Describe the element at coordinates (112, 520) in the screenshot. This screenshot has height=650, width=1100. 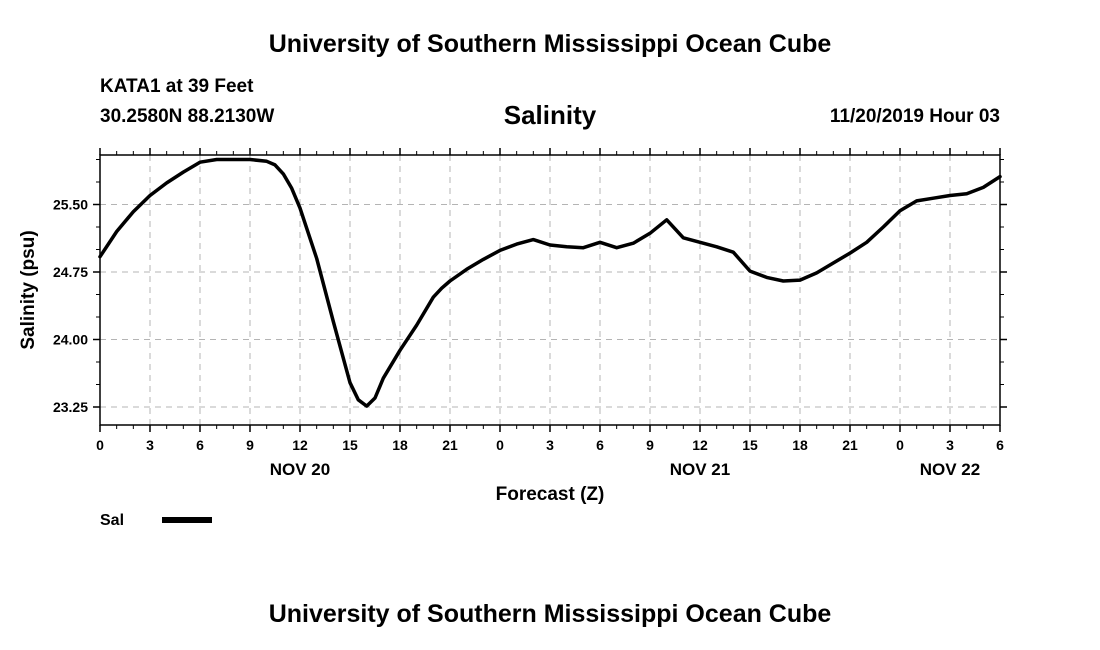
I see `legend-label: Sal` at that location.